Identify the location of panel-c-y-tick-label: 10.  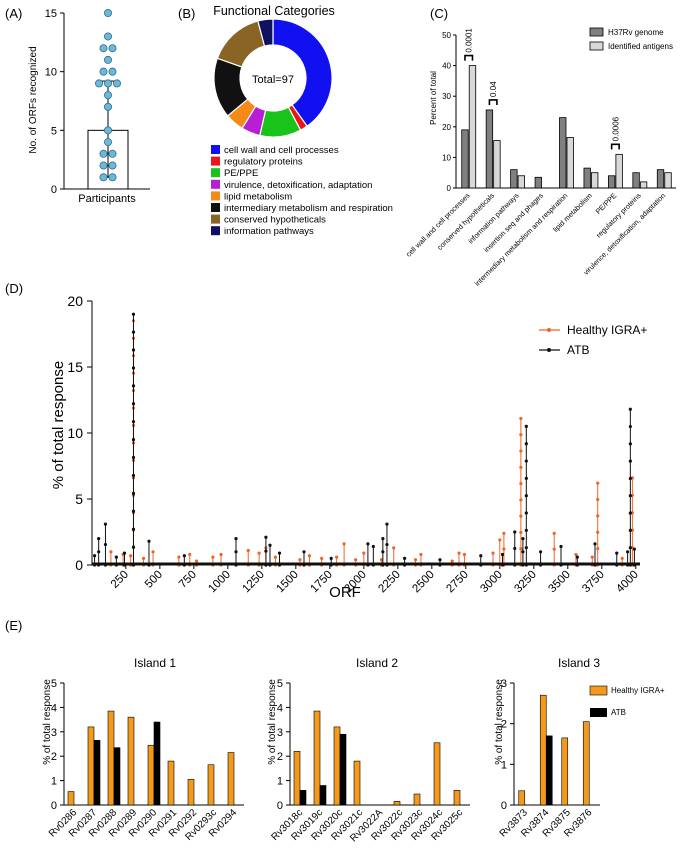
(446, 157).